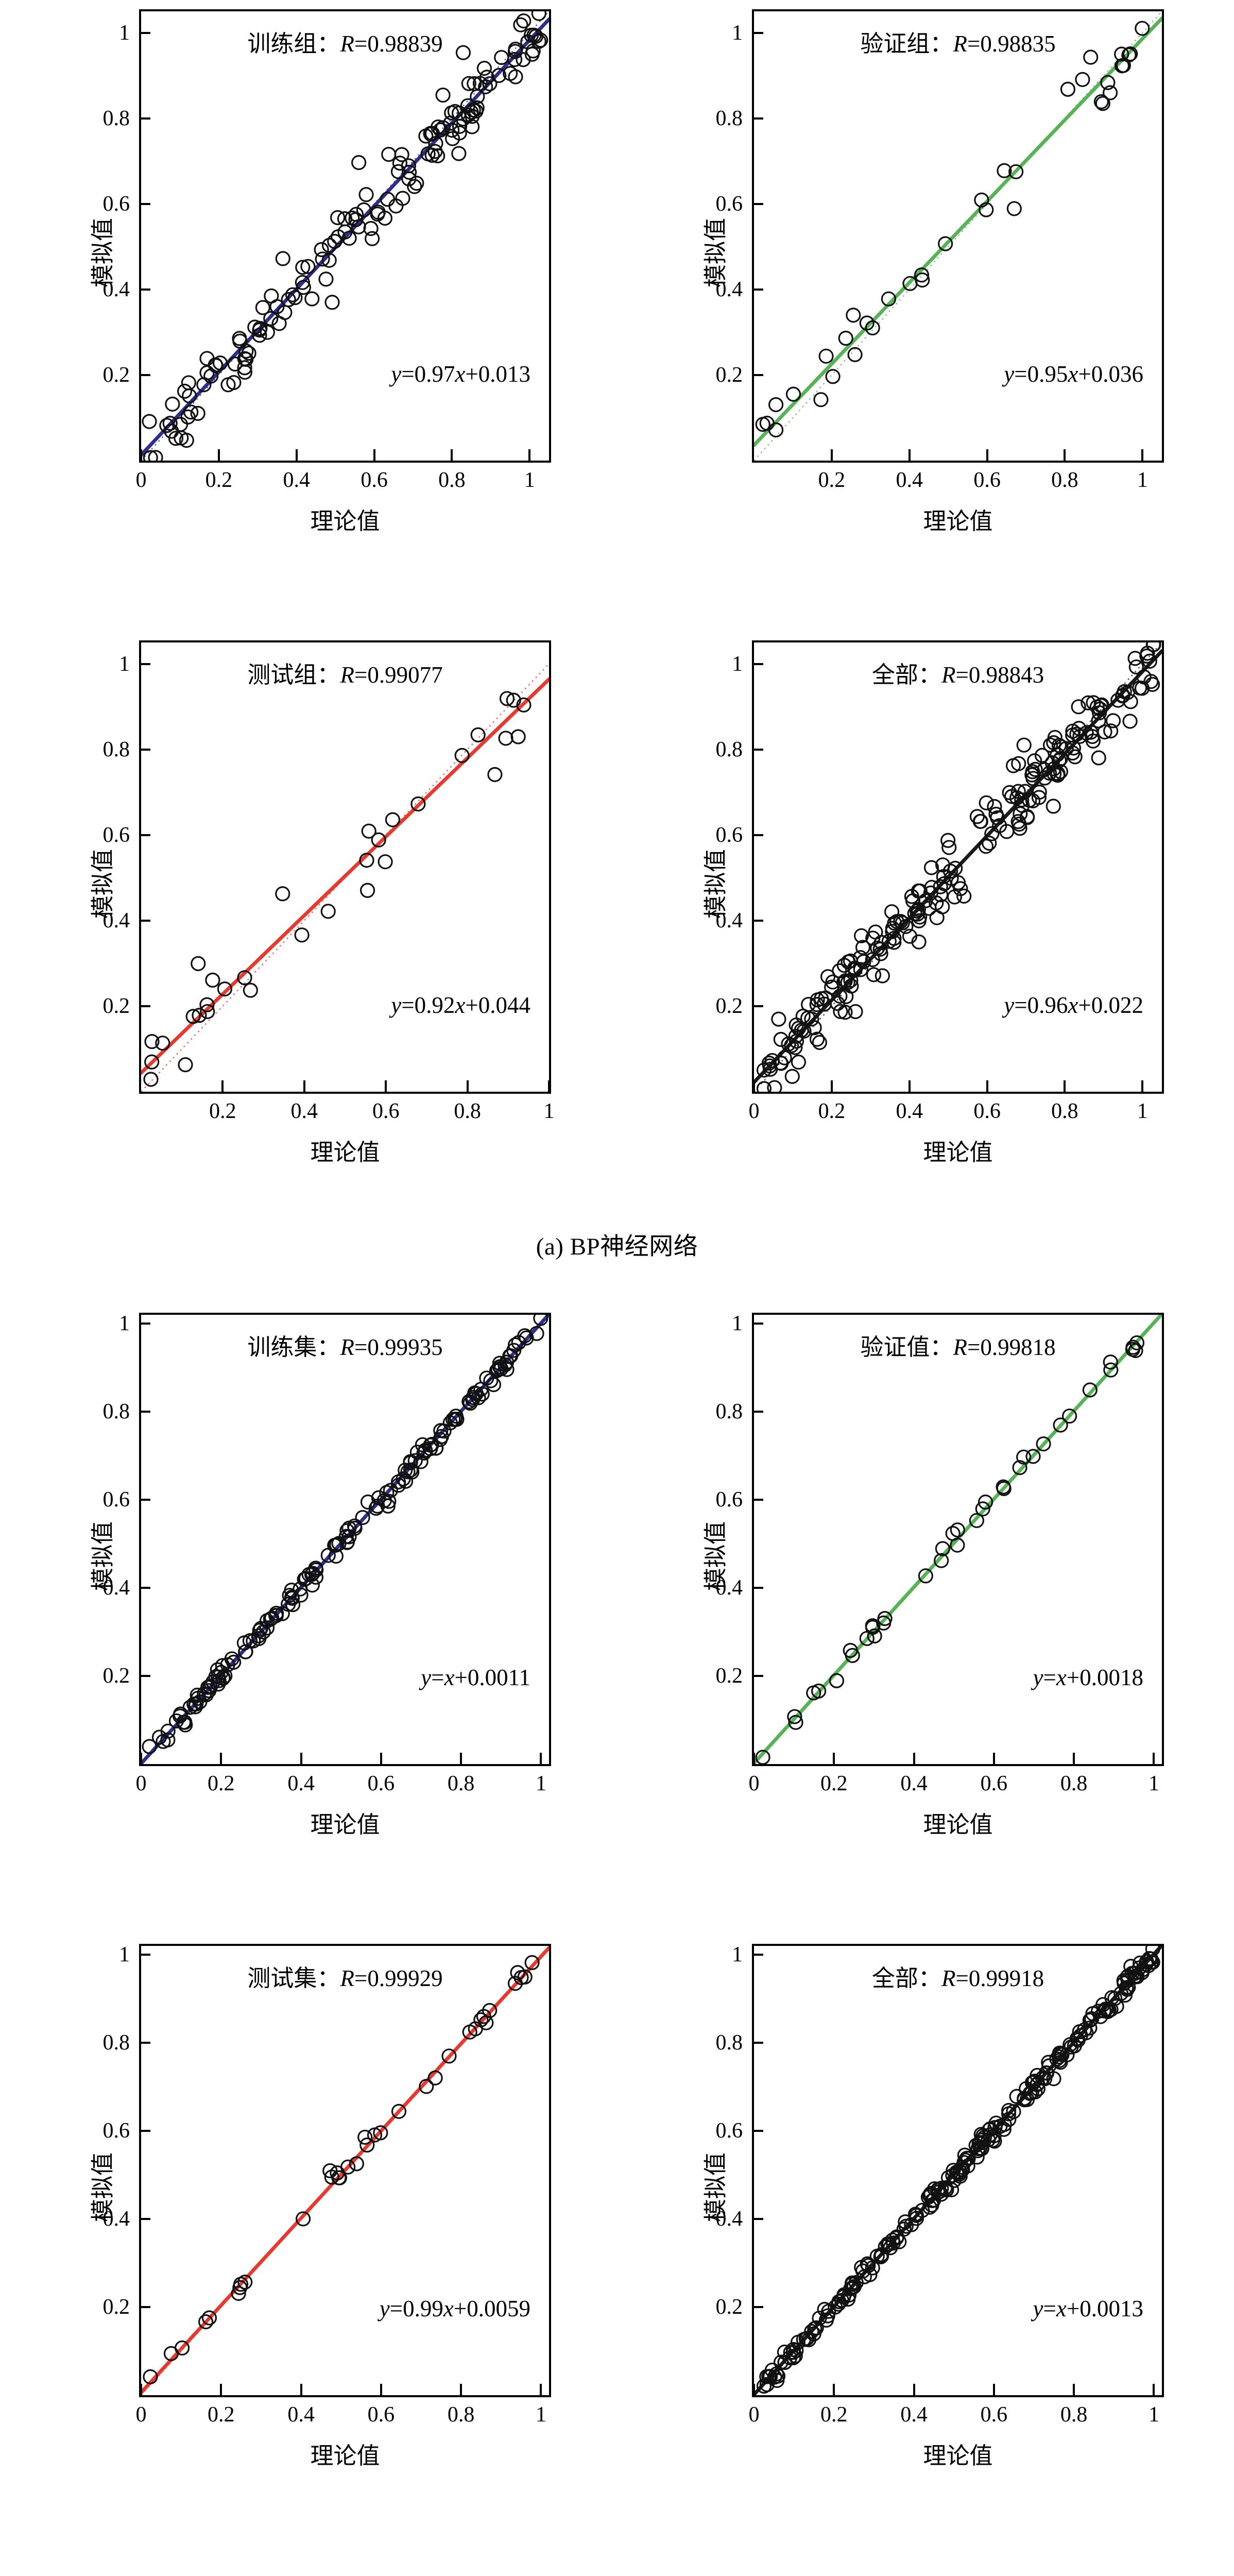 The width and height of the screenshot is (1234, 2576). I want to click on plot-equation: y=0.96x+0.022, so click(1074, 1005).